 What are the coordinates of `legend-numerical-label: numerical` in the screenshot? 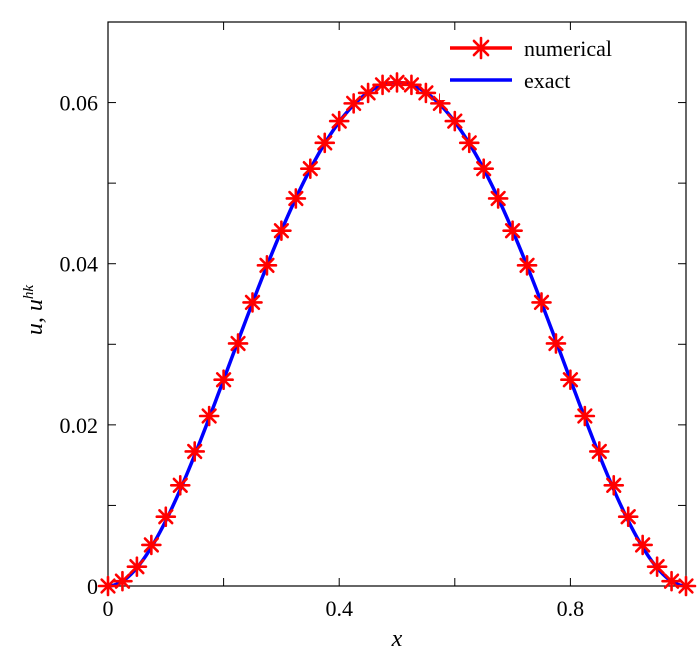 It's located at (568, 48).